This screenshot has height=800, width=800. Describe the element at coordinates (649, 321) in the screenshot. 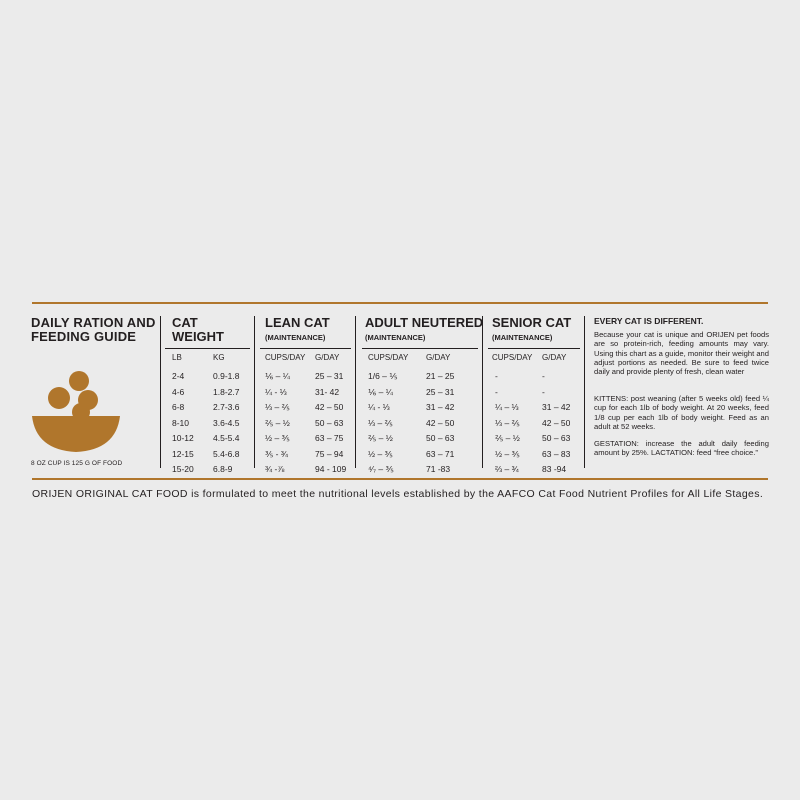

I see `info-heading: EVERY CAT IS DIFFERENT.` at that location.